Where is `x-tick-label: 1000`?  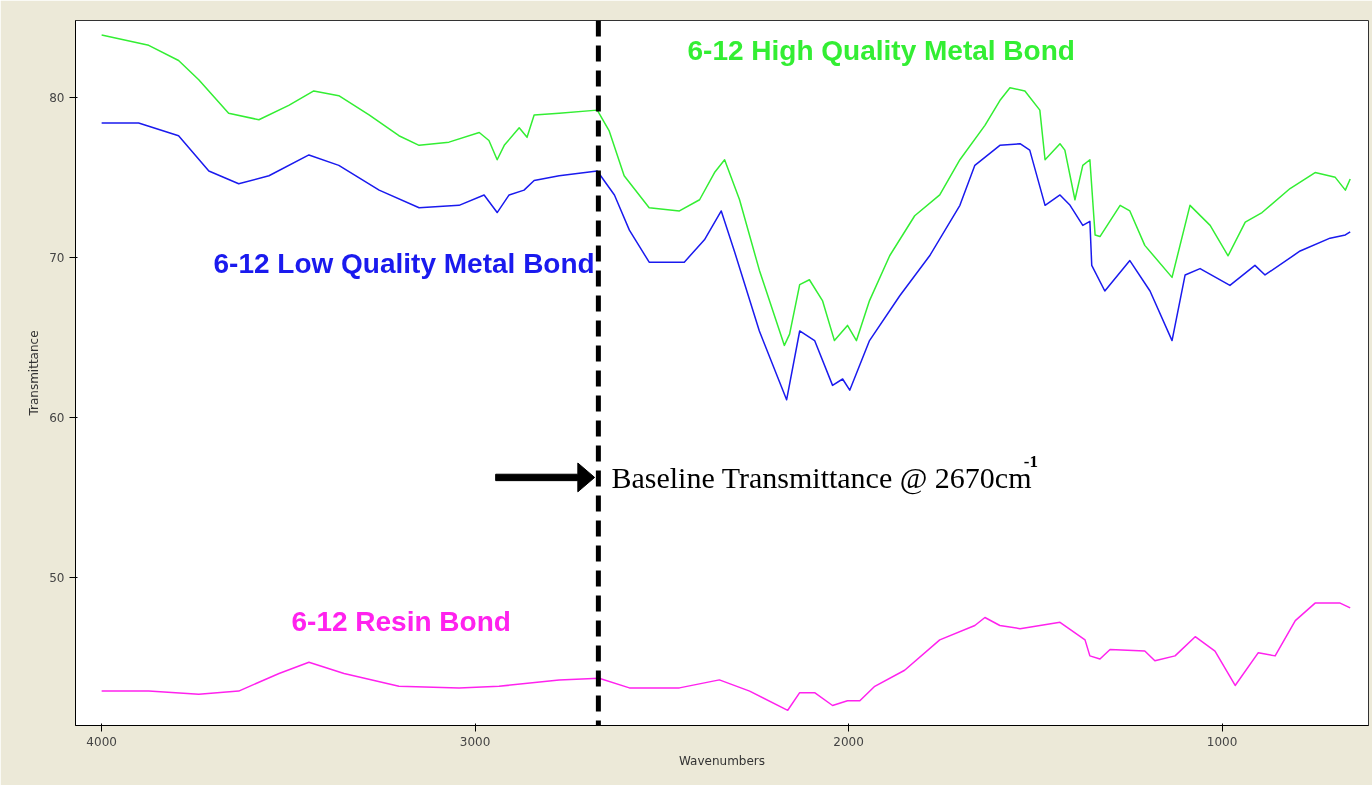 x-tick-label: 1000 is located at coordinates (1222, 741).